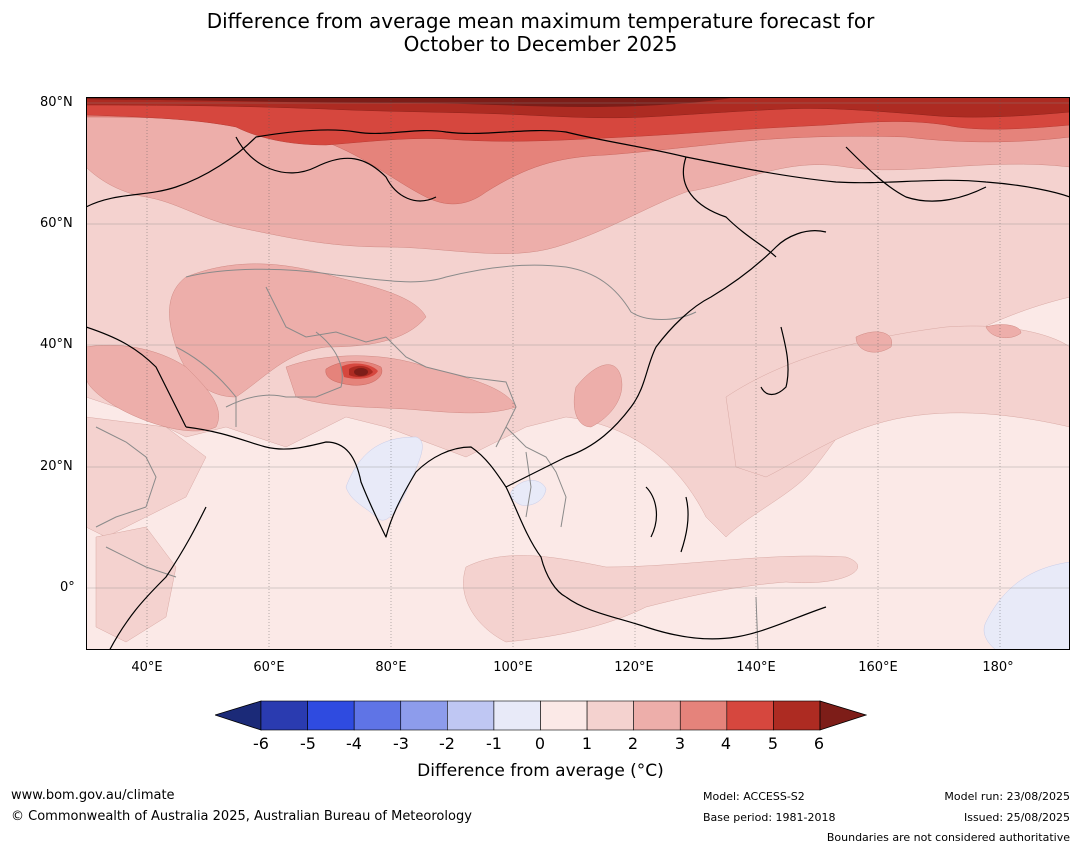  I want to click on colorbar-tick: -2, so click(447, 743).